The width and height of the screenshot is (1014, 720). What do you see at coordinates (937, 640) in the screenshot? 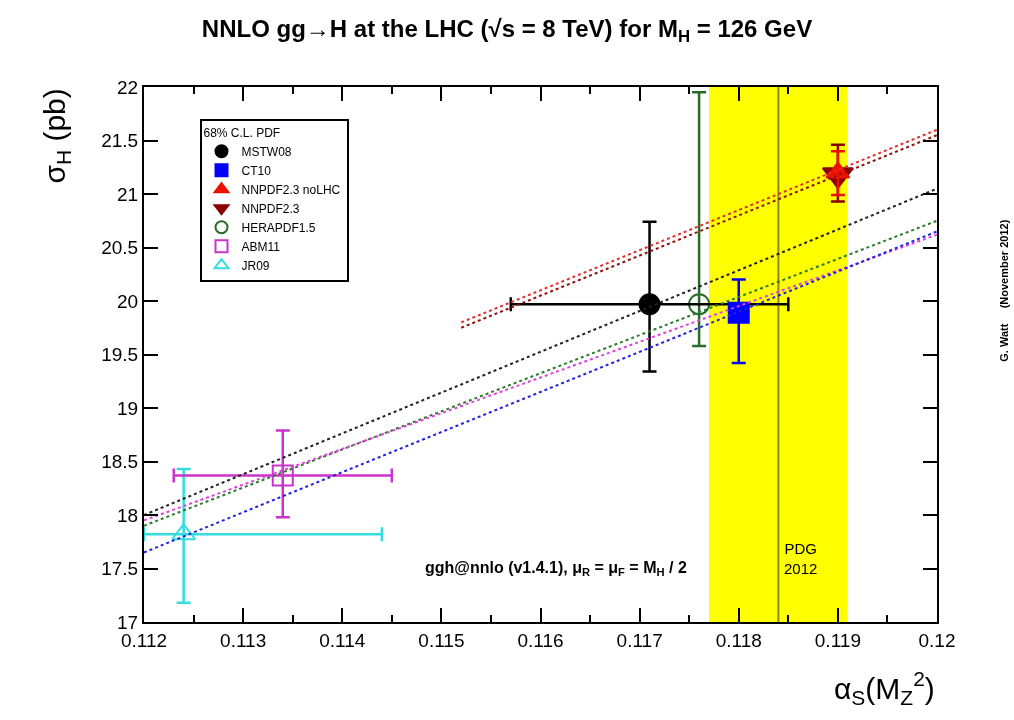
I see `x-tick-label: 0.12` at bounding box center [937, 640].